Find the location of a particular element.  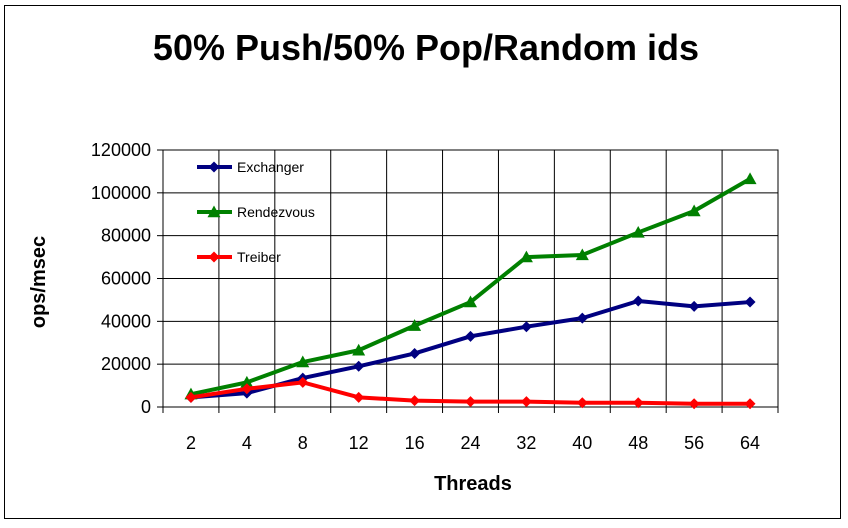

legend-label-treiber: Treiber is located at coordinates (259, 257).